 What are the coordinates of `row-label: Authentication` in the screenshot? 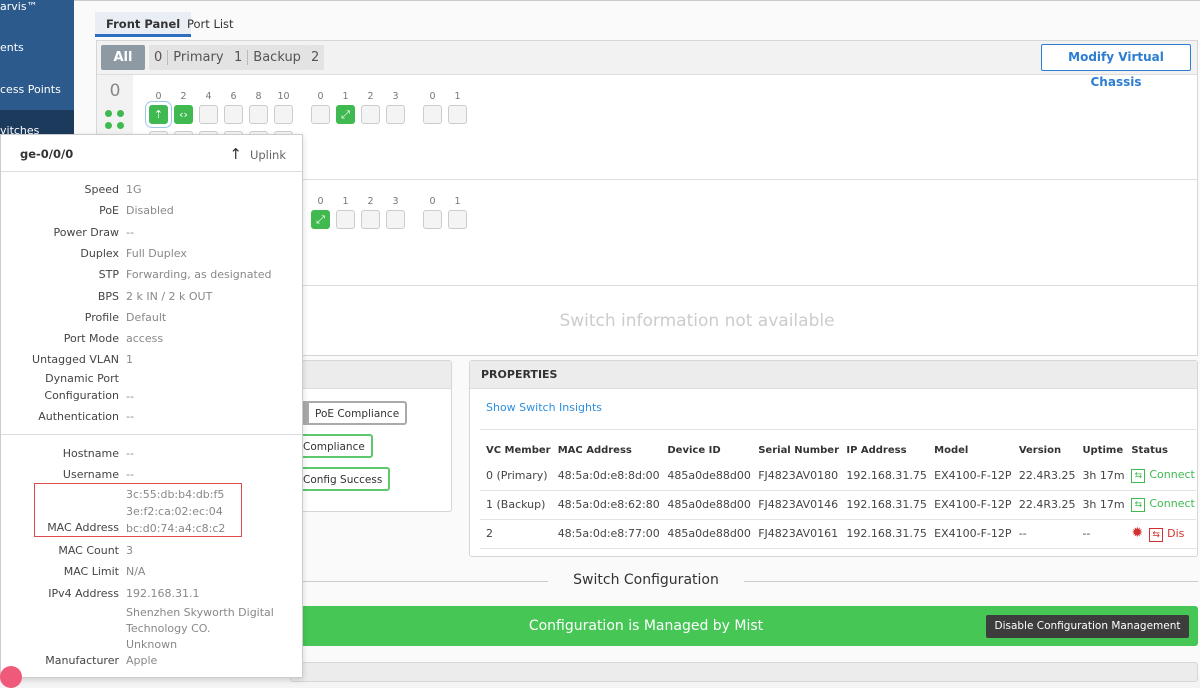 It's located at (78, 416).